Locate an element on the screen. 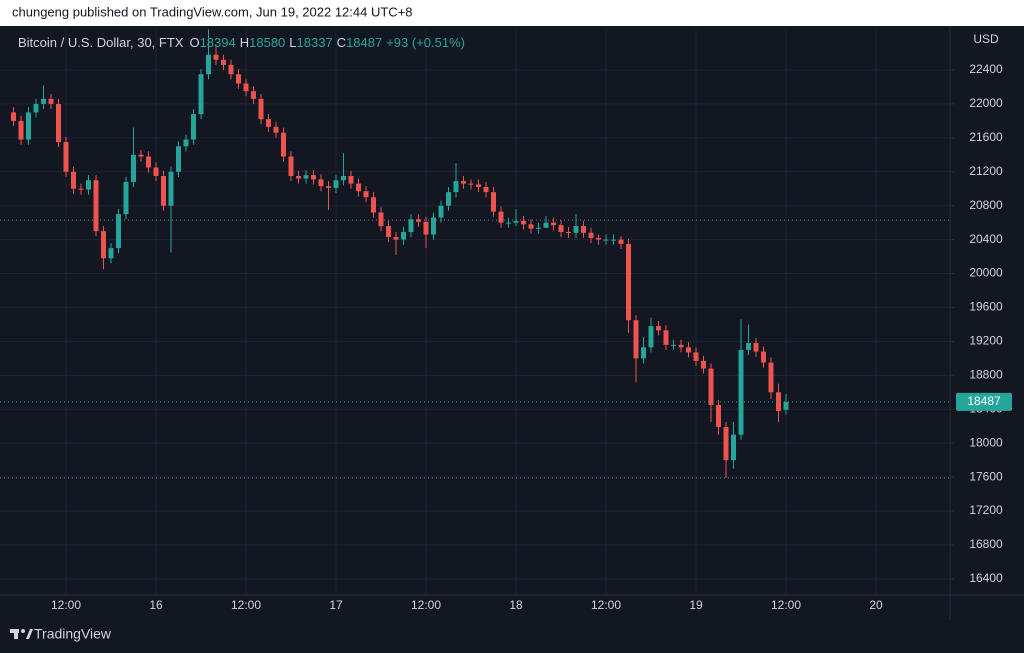  x-tick-label: 17 is located at coordinates (336, 605).